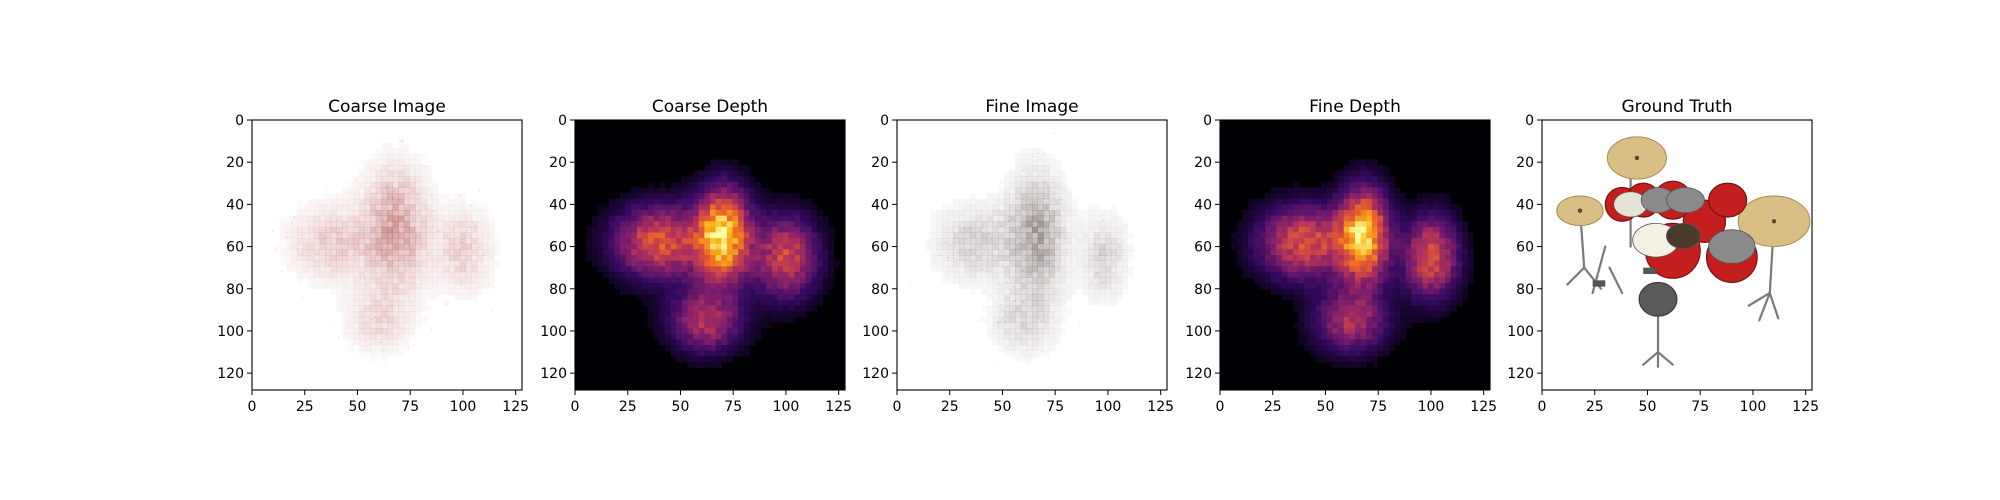  Describe the element at coordinates (710, 107) in the screenshot. I see `panel-title: Coarse Depth` at that location.